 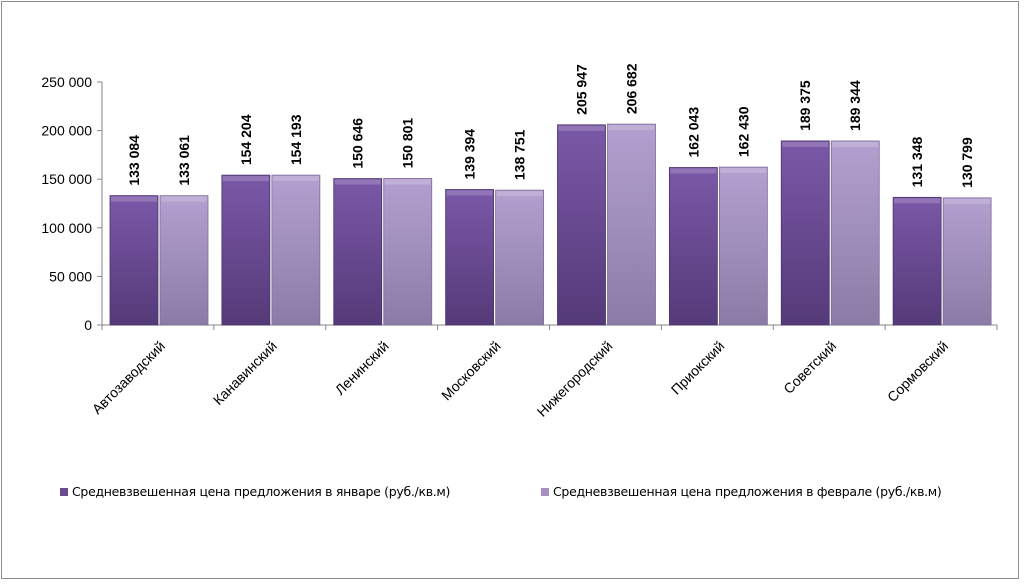 What do you see at coordinates (698, 368) in the screenshot?
I see `x-category-label: Приокский` at bounding box center [698, 368].